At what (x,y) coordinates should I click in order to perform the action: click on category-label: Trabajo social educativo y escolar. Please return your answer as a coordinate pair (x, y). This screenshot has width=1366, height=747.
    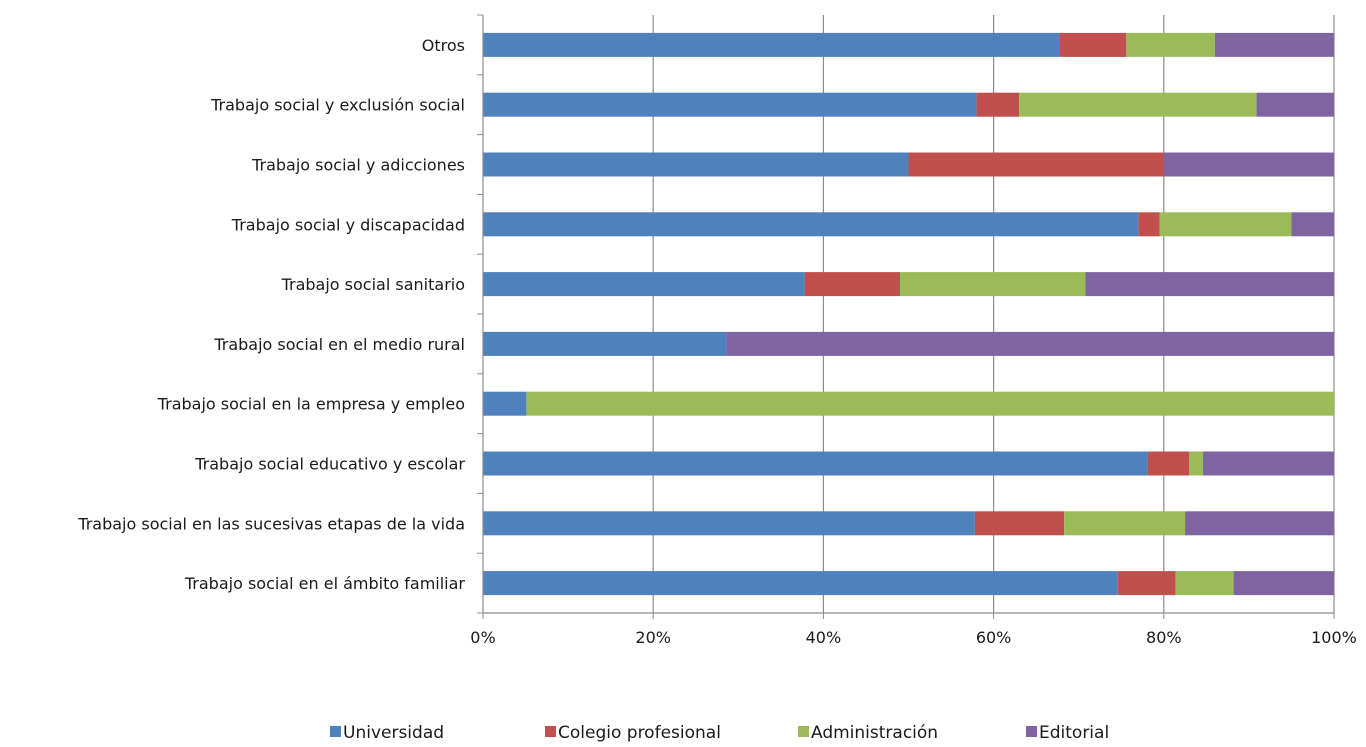
    Looking at the image, I should click on (329, 464).